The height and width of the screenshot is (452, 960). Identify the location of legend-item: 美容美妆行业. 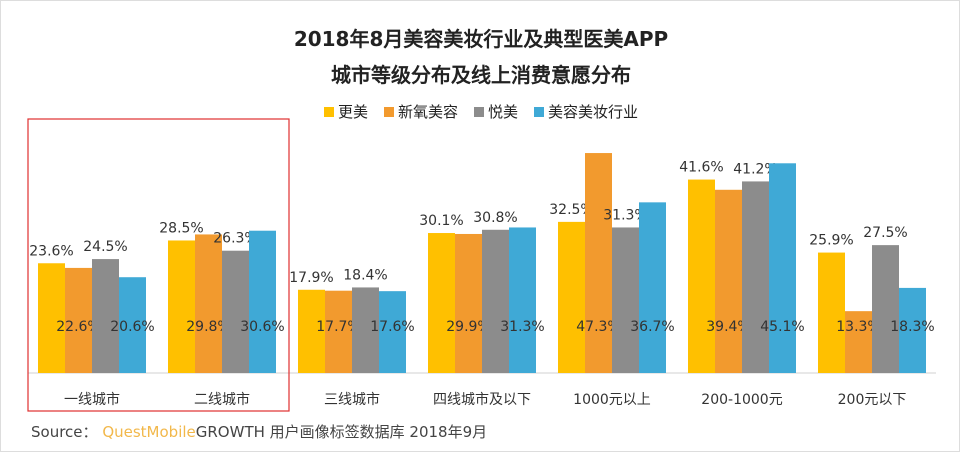
(586, 111).